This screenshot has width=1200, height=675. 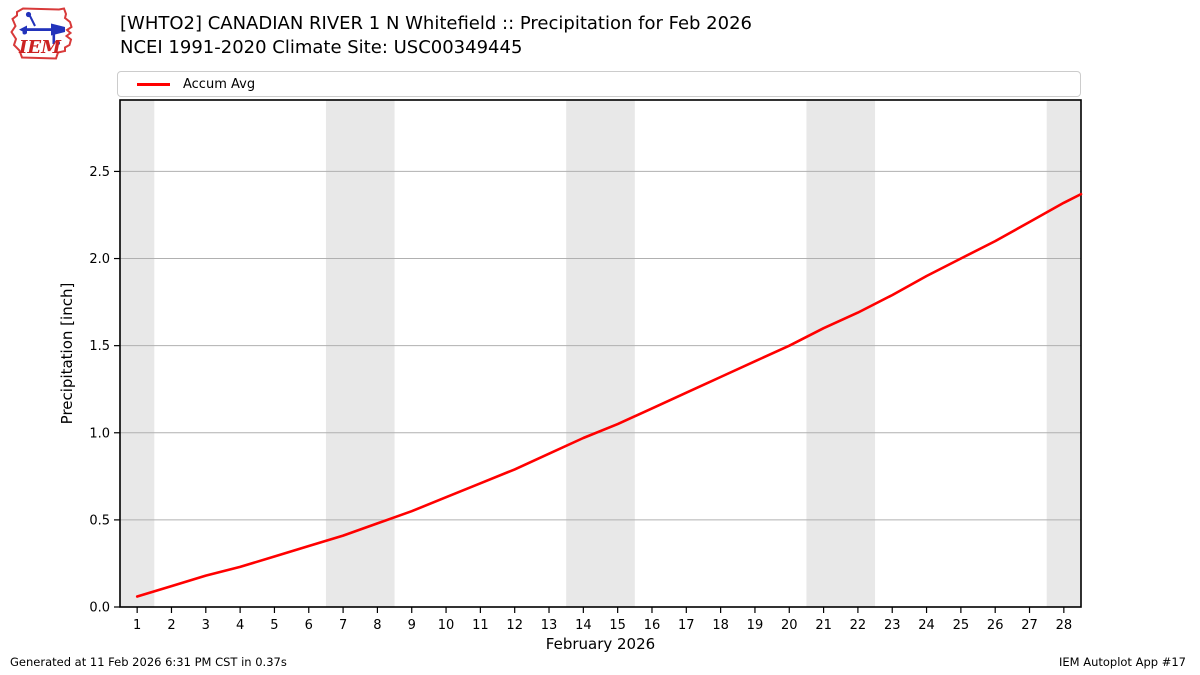 What do you see at coordinates (858, 625) in the screenshot?
I see `x-tick-label: 22` at bounding box center [858, 625].